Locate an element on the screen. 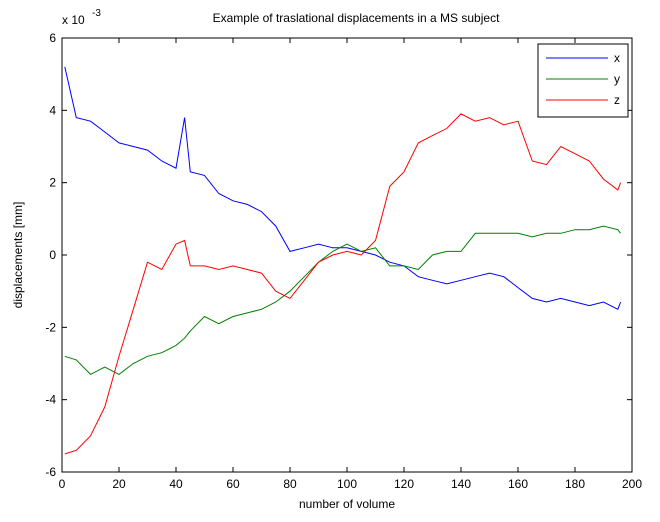 The width and height of the screenshot is (660, 522). x-tick-label: 140 is located at coordinates (461, 484).